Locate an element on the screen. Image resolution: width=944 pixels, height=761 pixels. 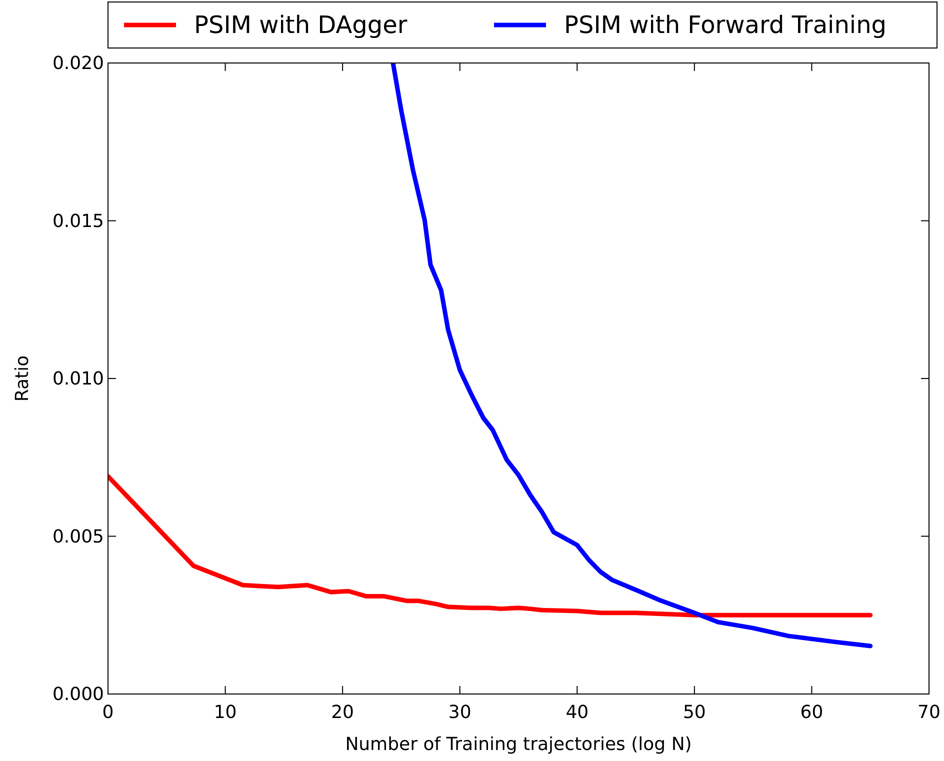
x-tick-label: 30 is located at coordinates (460, 712).